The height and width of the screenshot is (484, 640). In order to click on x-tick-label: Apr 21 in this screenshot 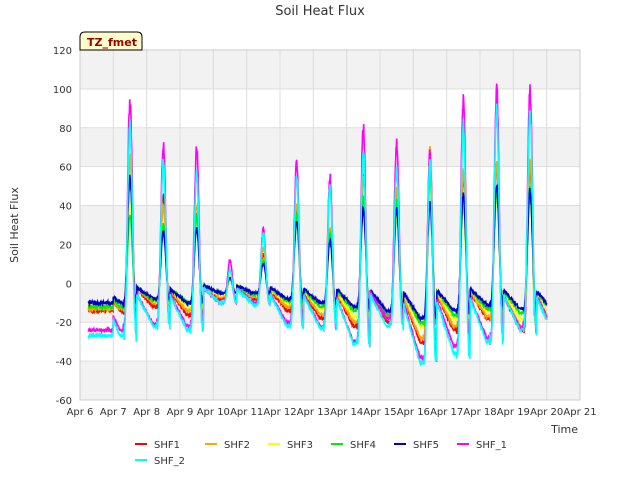, I will do `click(579, 412)`.